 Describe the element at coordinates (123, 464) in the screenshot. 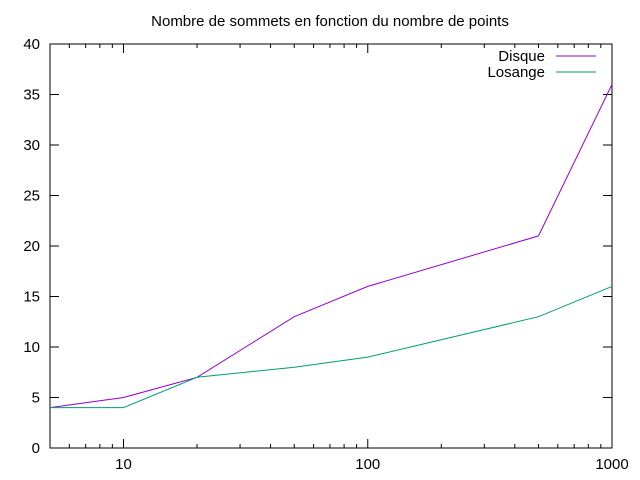

I see `x-tick-label: 10` at that location.